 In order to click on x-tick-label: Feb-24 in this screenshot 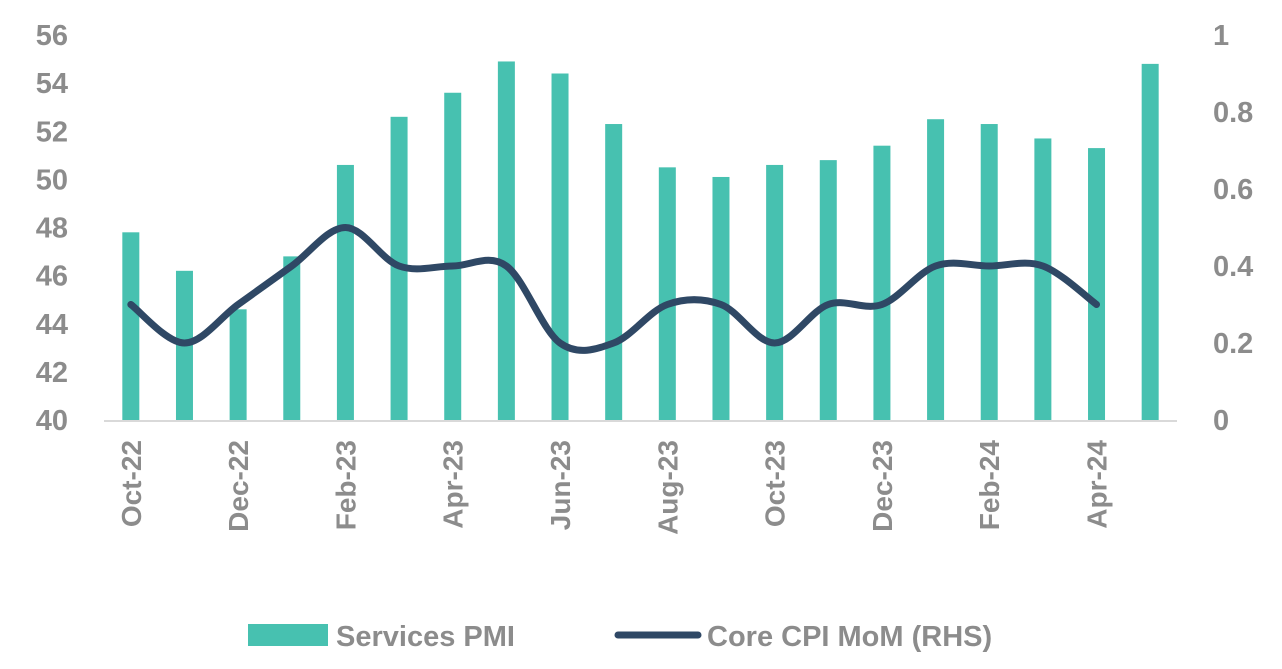, I will do `click(989, 485)`.